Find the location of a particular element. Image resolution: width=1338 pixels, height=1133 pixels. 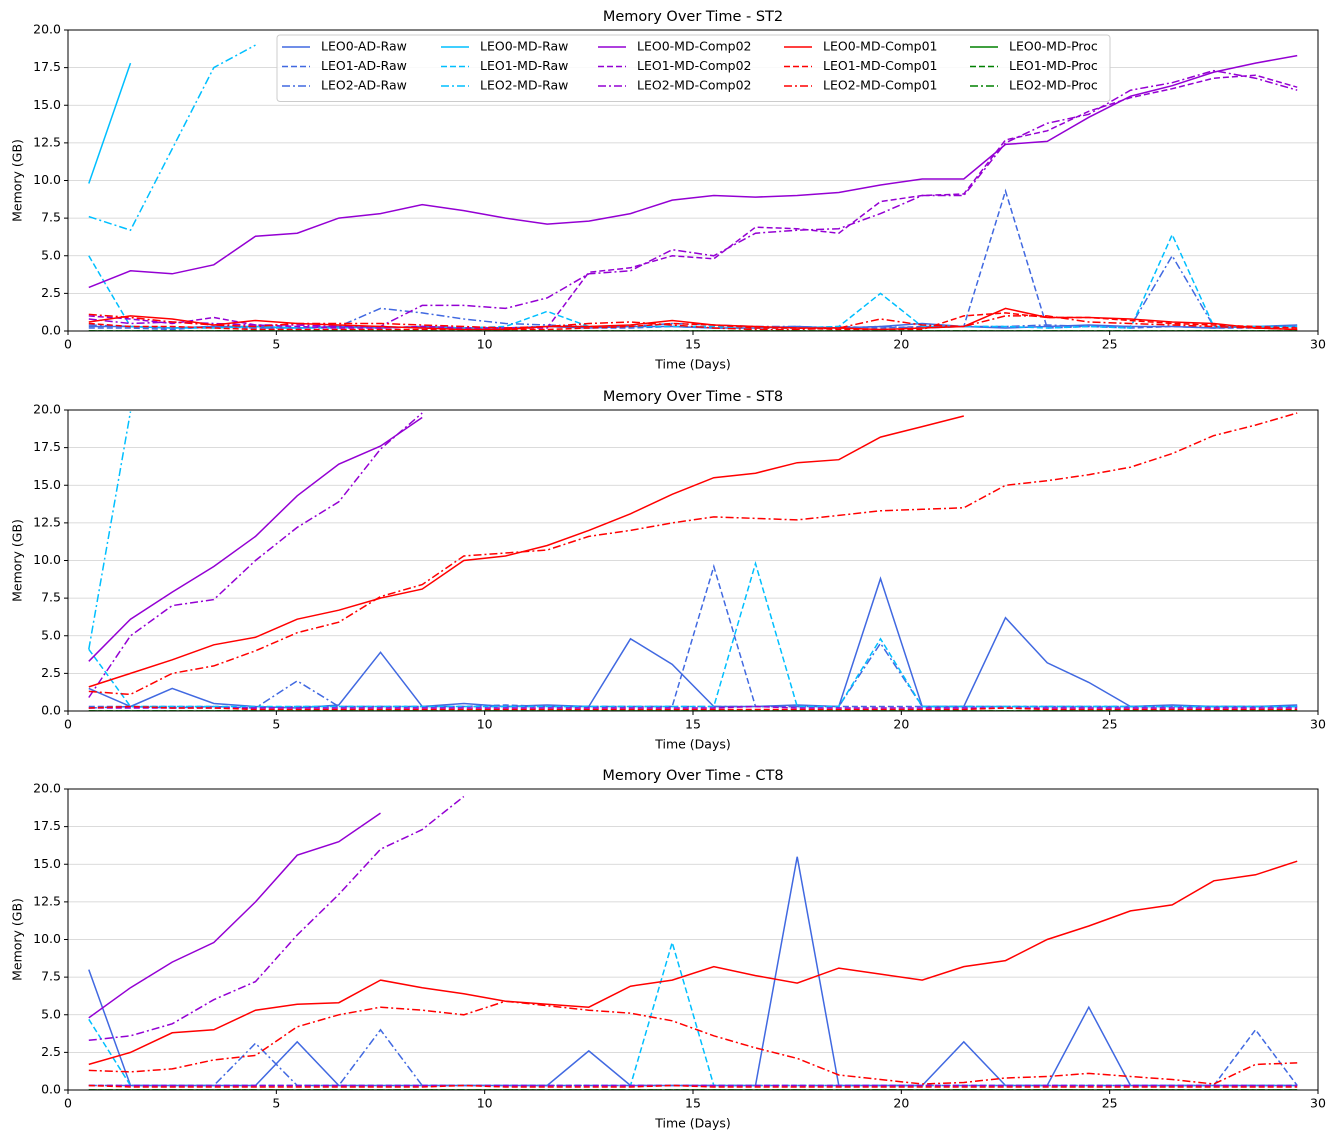

legend-label: LEO0-AD-Raw is located at coordinates (364, 46).